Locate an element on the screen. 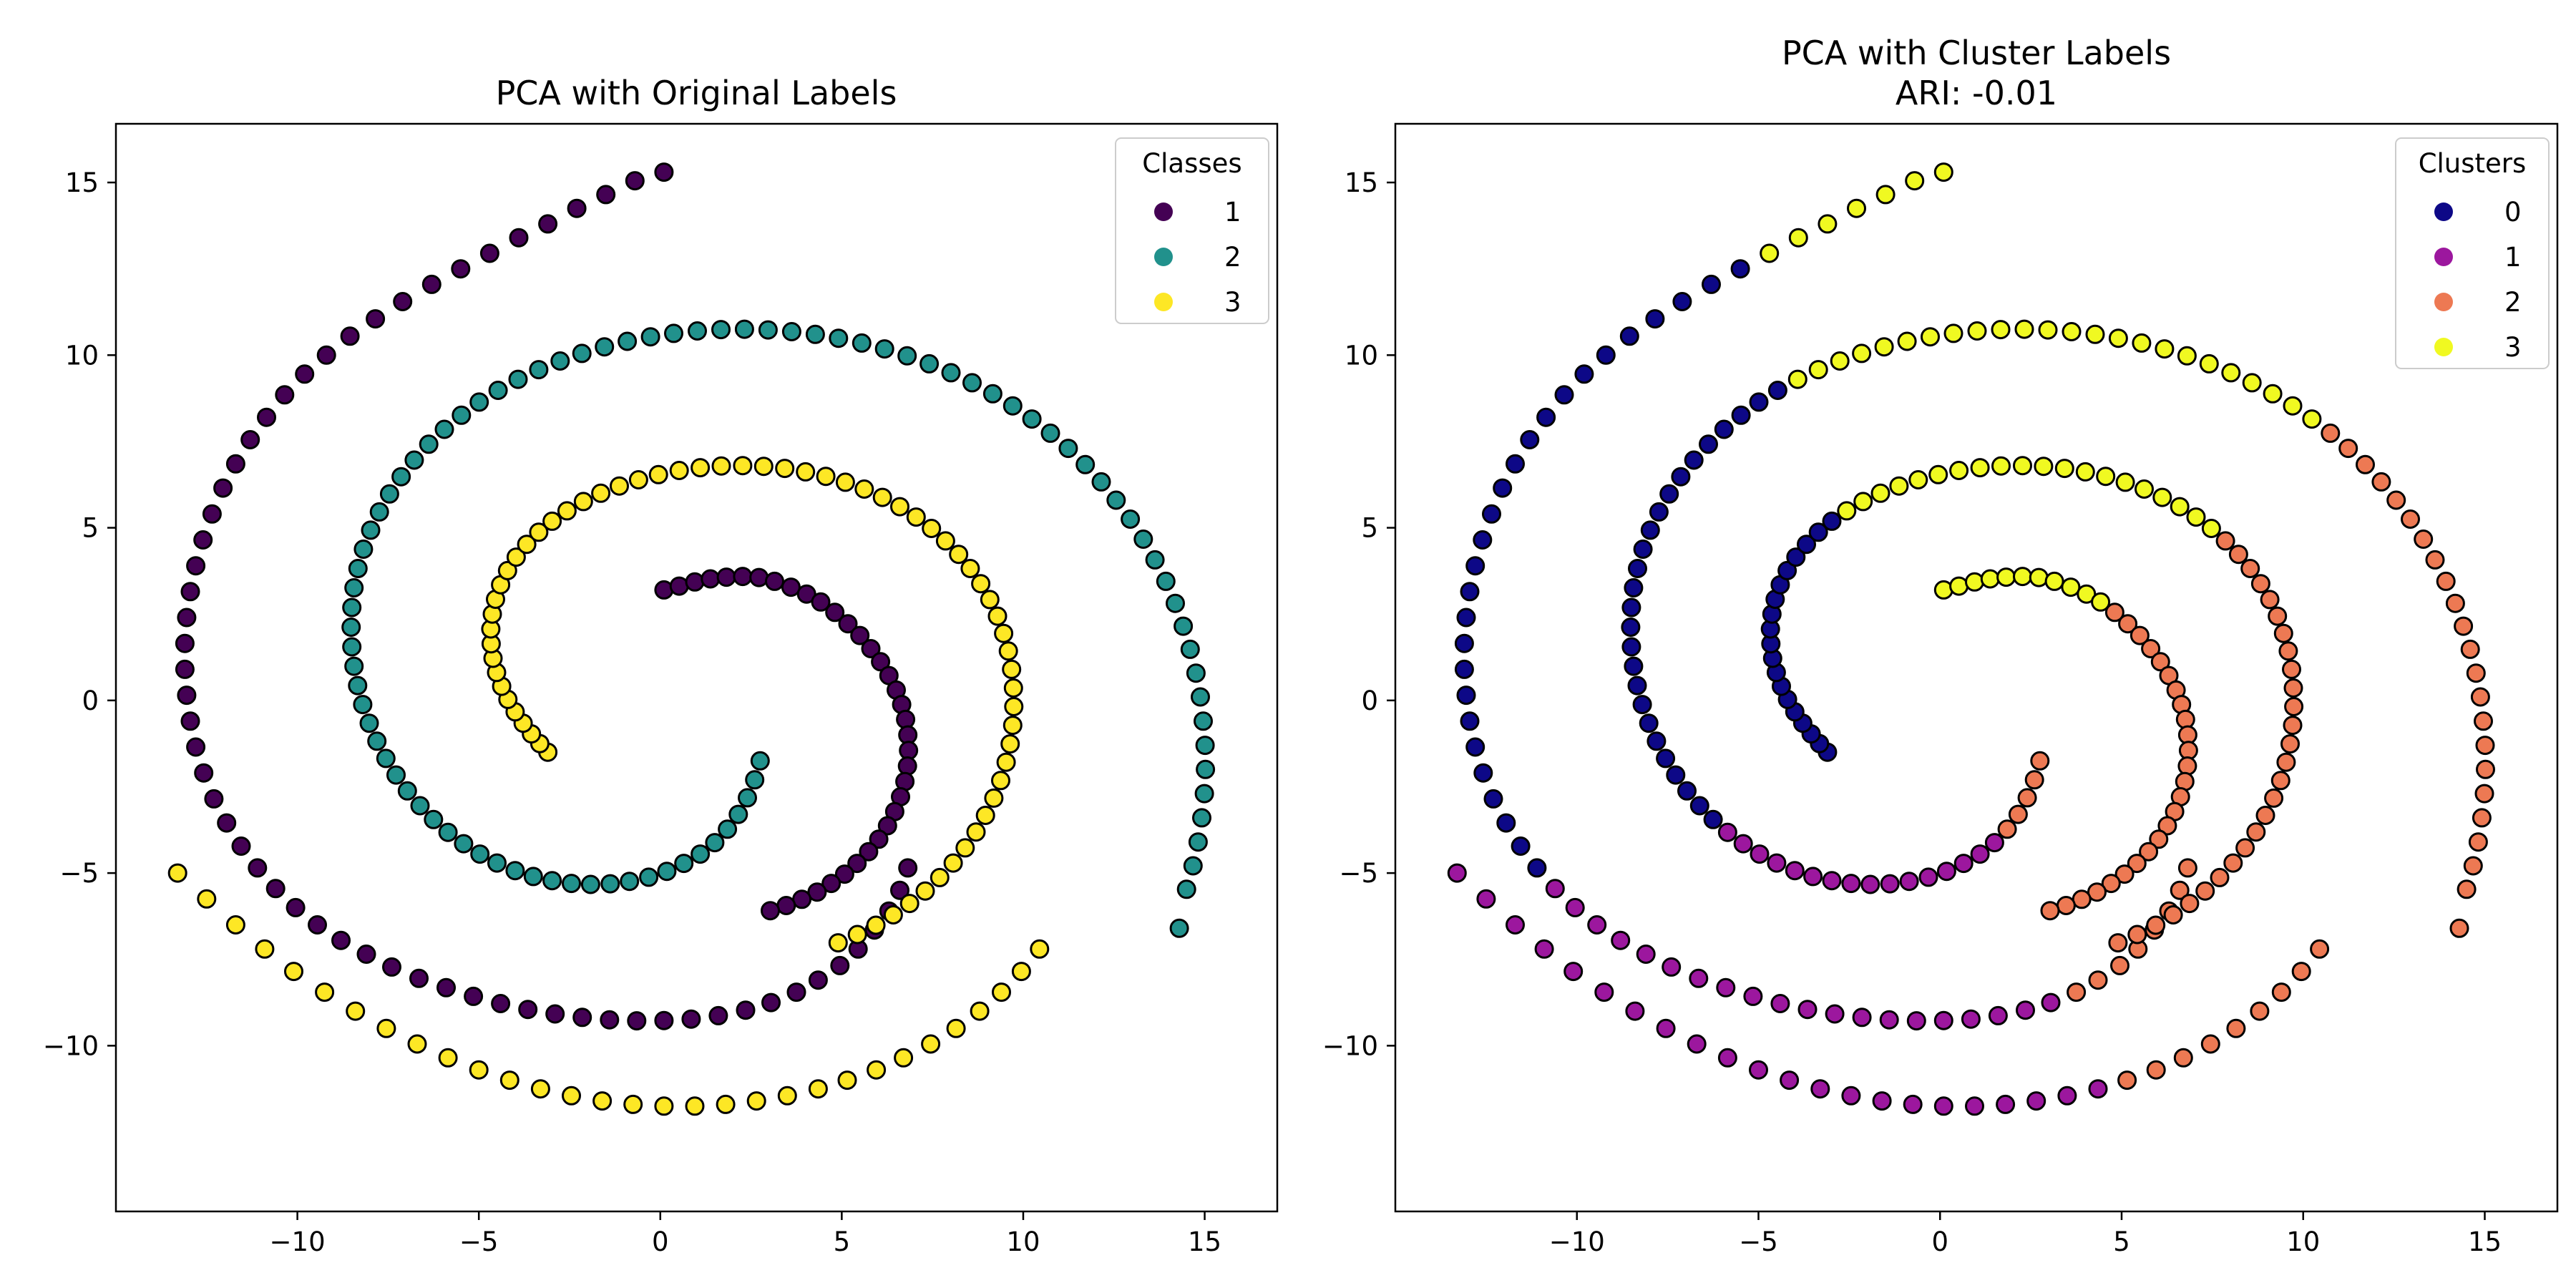 This screenshot has width=2576, height=1288. x-tick-label: 5 is located at coordinates (2121, 1241).